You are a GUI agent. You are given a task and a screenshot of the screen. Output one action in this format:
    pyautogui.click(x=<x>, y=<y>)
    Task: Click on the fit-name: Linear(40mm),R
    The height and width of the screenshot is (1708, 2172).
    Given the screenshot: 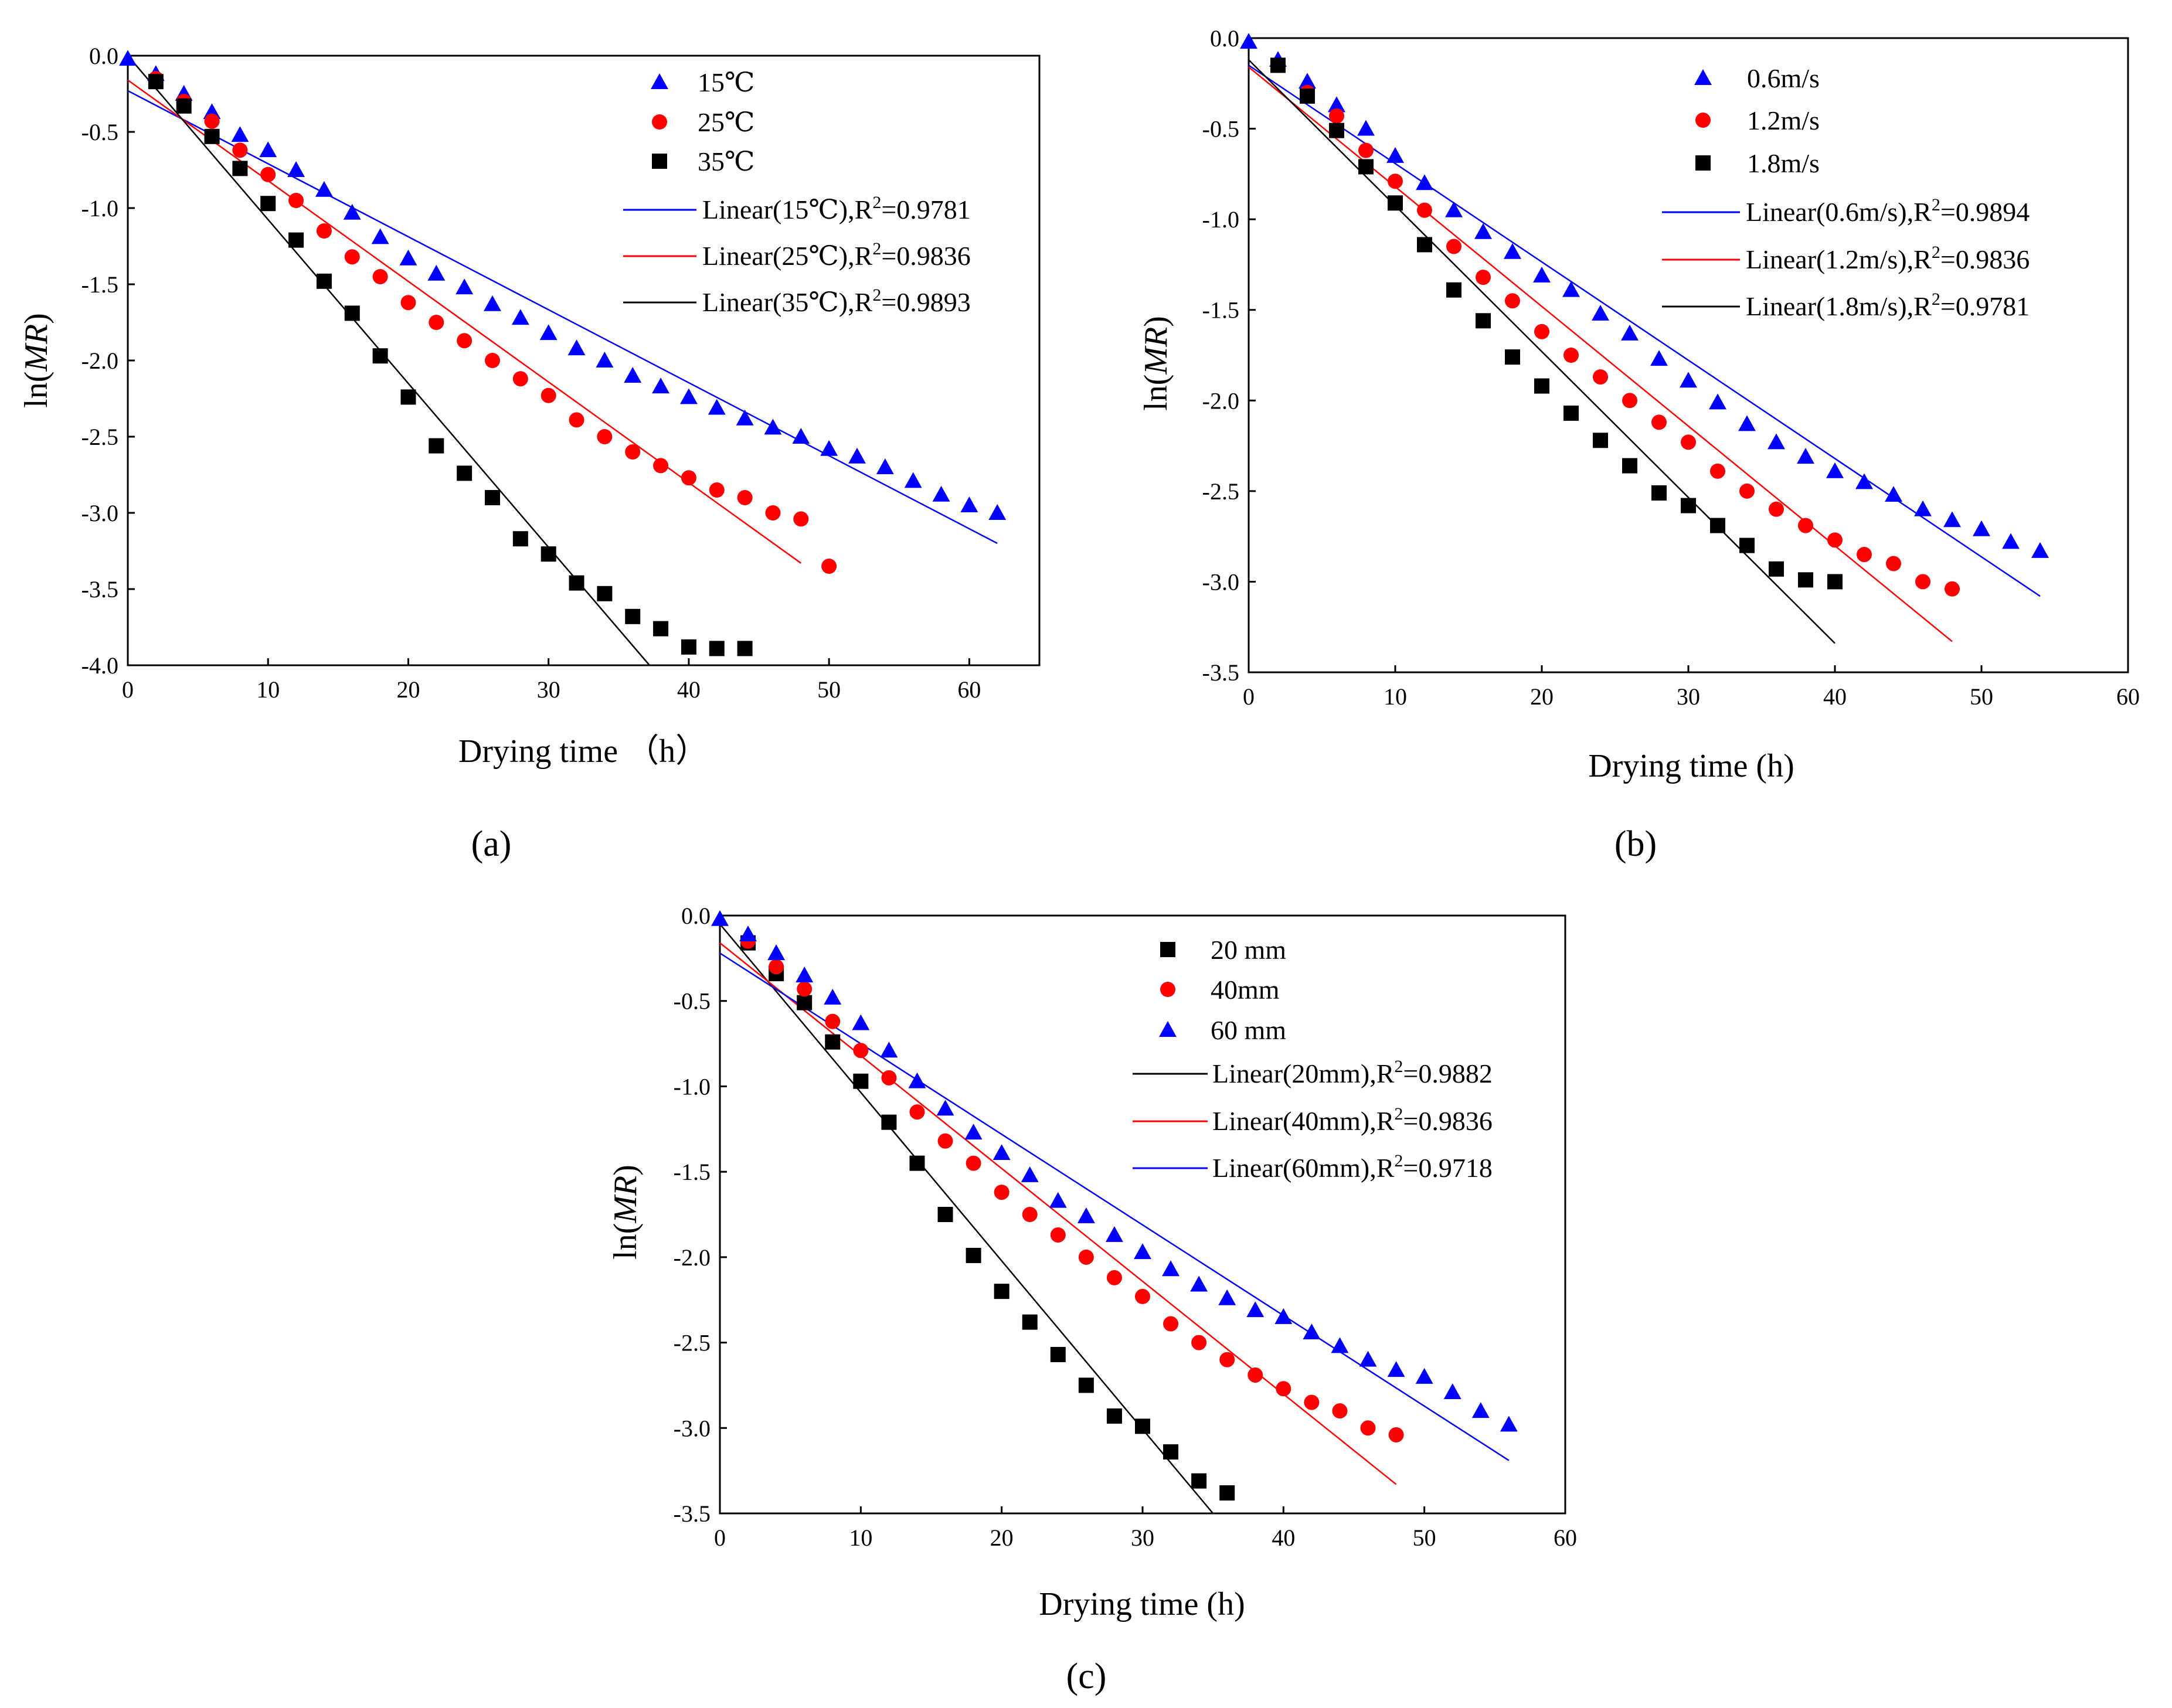 What is the action you would take?
    pyautogui.click(x=1303, y=1121)
    